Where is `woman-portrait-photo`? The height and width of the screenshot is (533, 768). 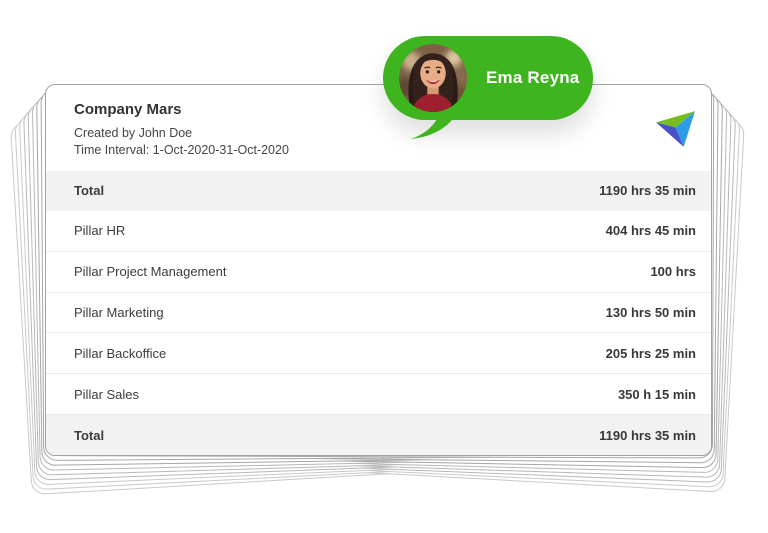
woman-portrait-photo is located at coordinates (433, 78).